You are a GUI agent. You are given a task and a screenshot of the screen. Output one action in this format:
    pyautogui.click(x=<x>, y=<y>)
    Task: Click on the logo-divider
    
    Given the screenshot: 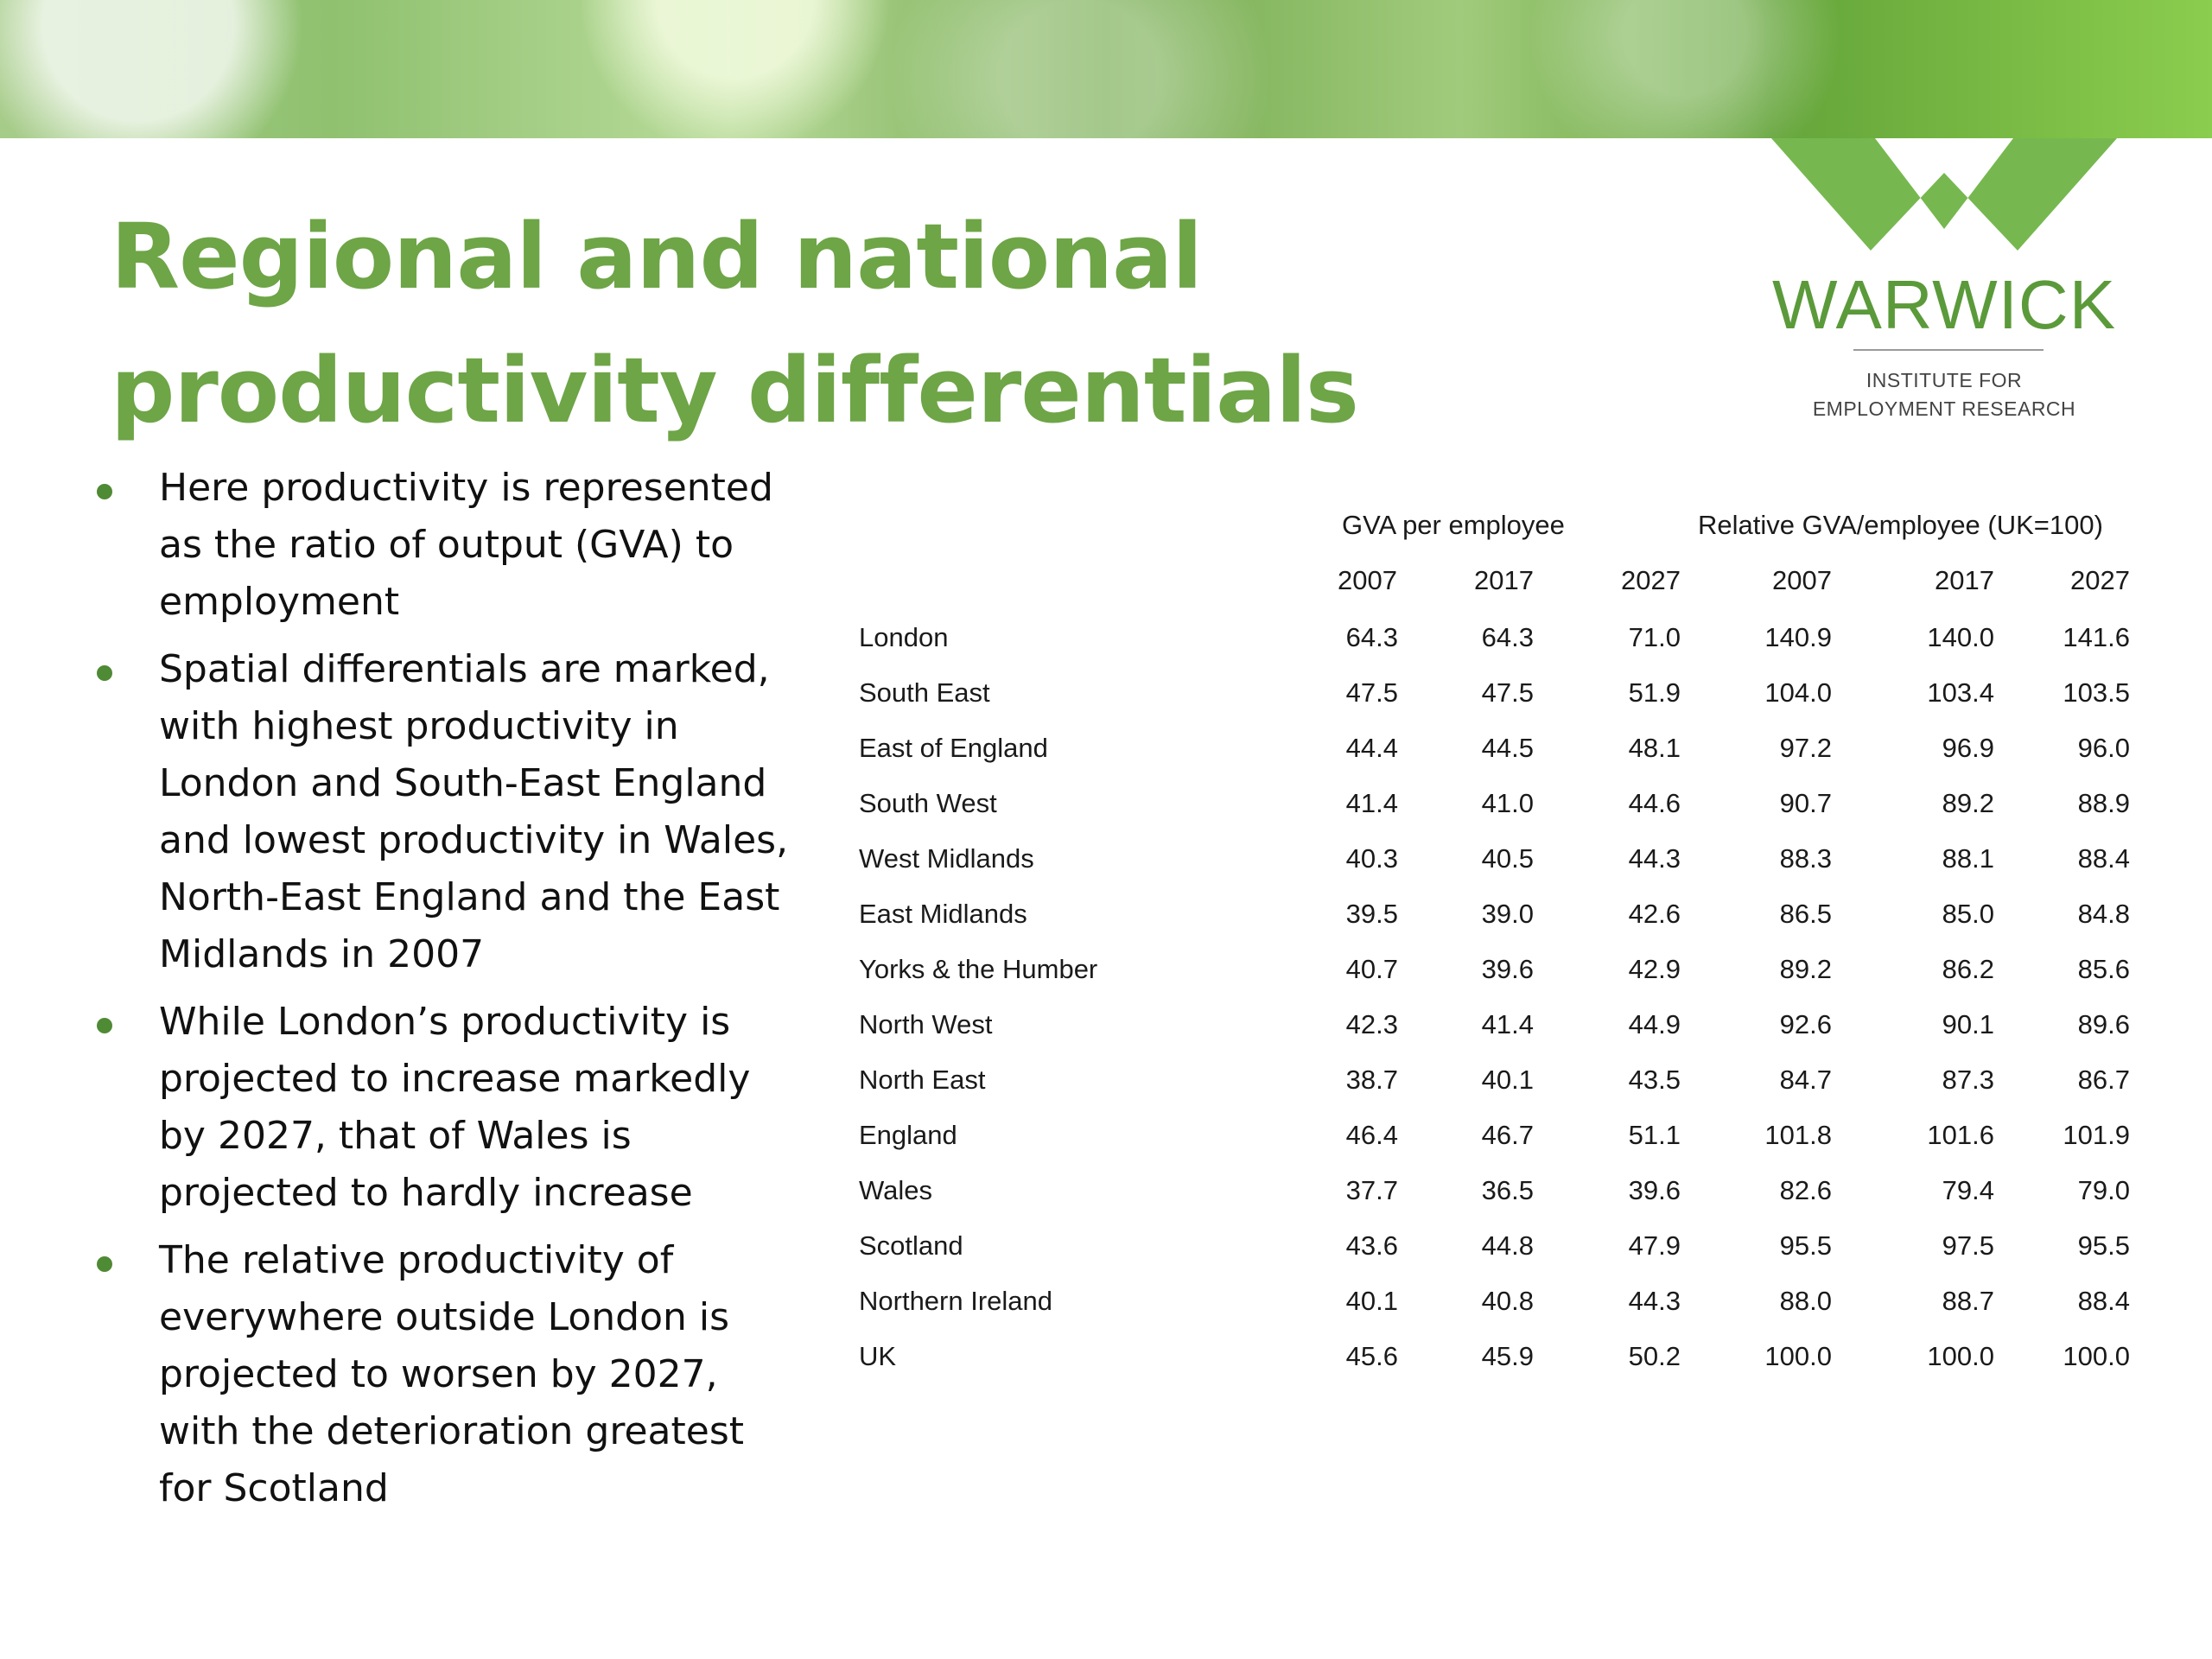 What is the action you would take?
    pyautogui.click(x=1948, y=350)
    